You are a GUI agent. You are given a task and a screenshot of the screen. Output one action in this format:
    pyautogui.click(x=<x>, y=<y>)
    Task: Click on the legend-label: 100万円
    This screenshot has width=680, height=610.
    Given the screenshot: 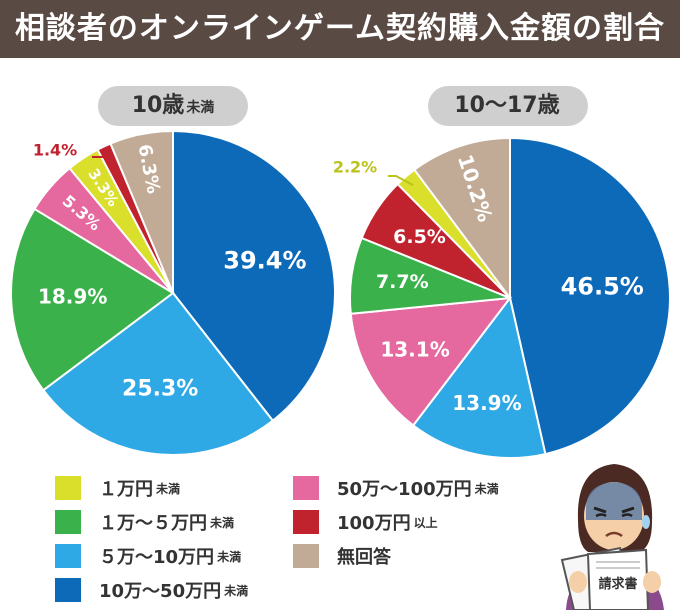 What is the action you would take?
    pyautogui.click(x=374, y=523)
    